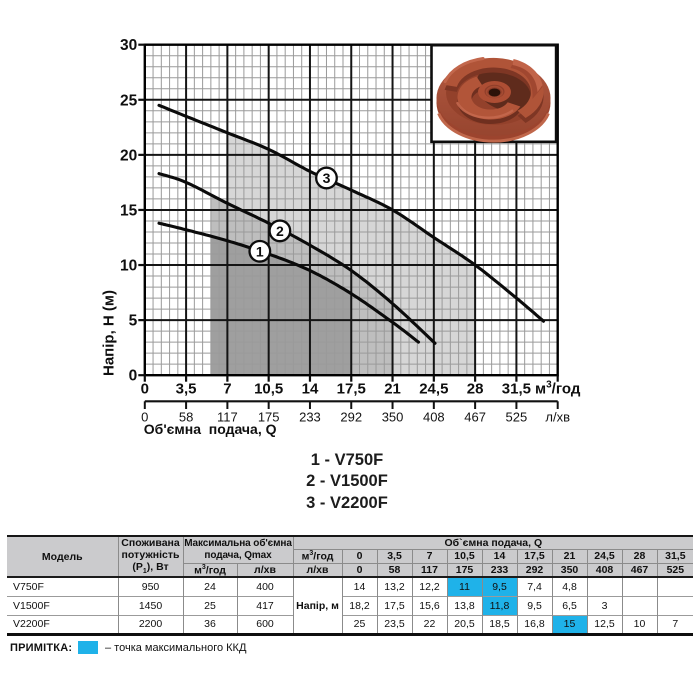  I want to click on head-value-cell: 4,8, so click(569, 587).